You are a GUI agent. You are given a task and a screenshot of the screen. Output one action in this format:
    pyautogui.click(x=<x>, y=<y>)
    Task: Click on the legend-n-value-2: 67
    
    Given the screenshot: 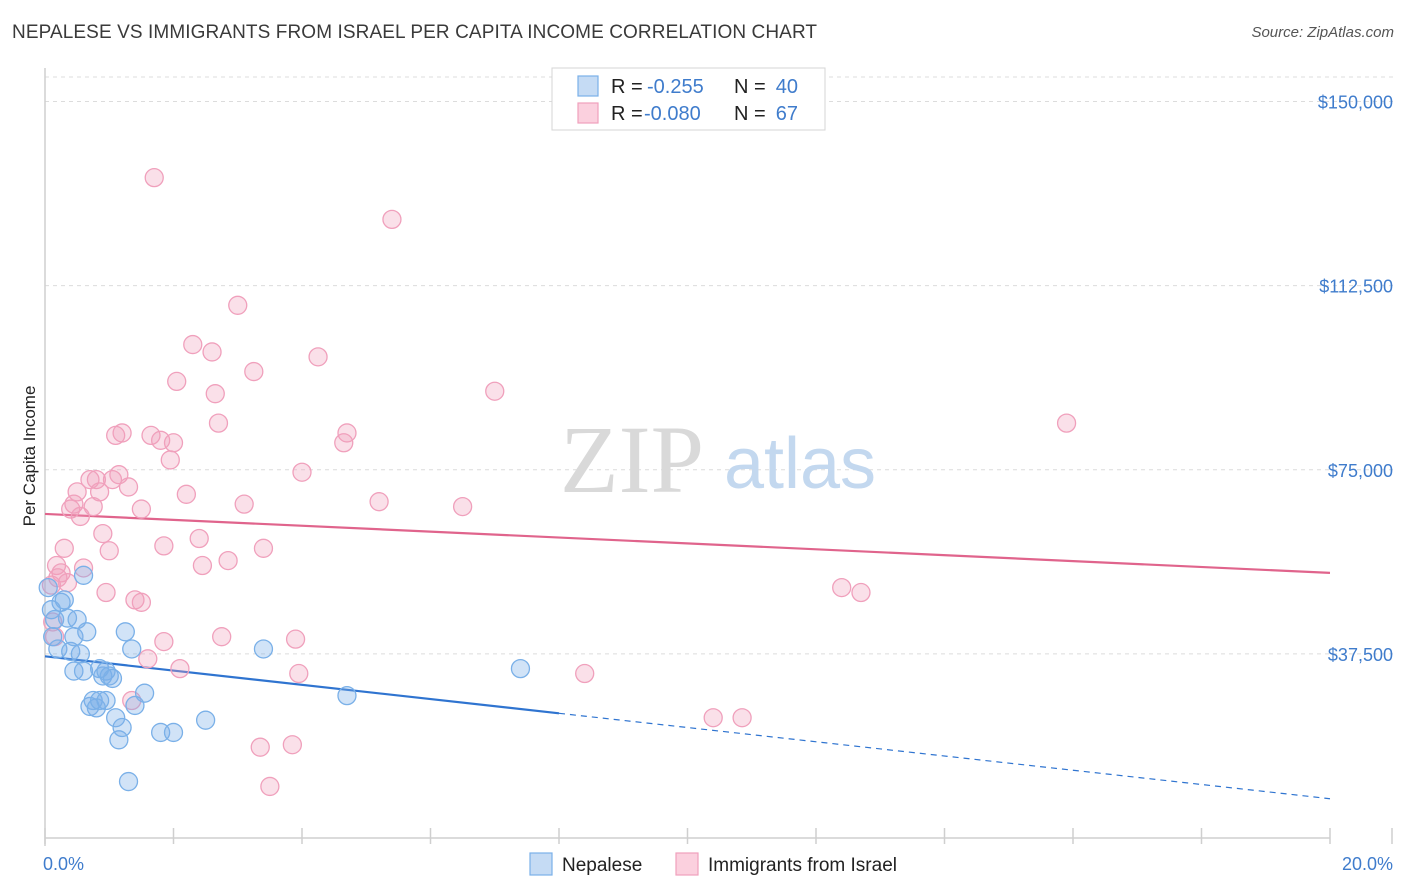 What is the action you would take?
    pyautogui.click(x=787, y=114)
    